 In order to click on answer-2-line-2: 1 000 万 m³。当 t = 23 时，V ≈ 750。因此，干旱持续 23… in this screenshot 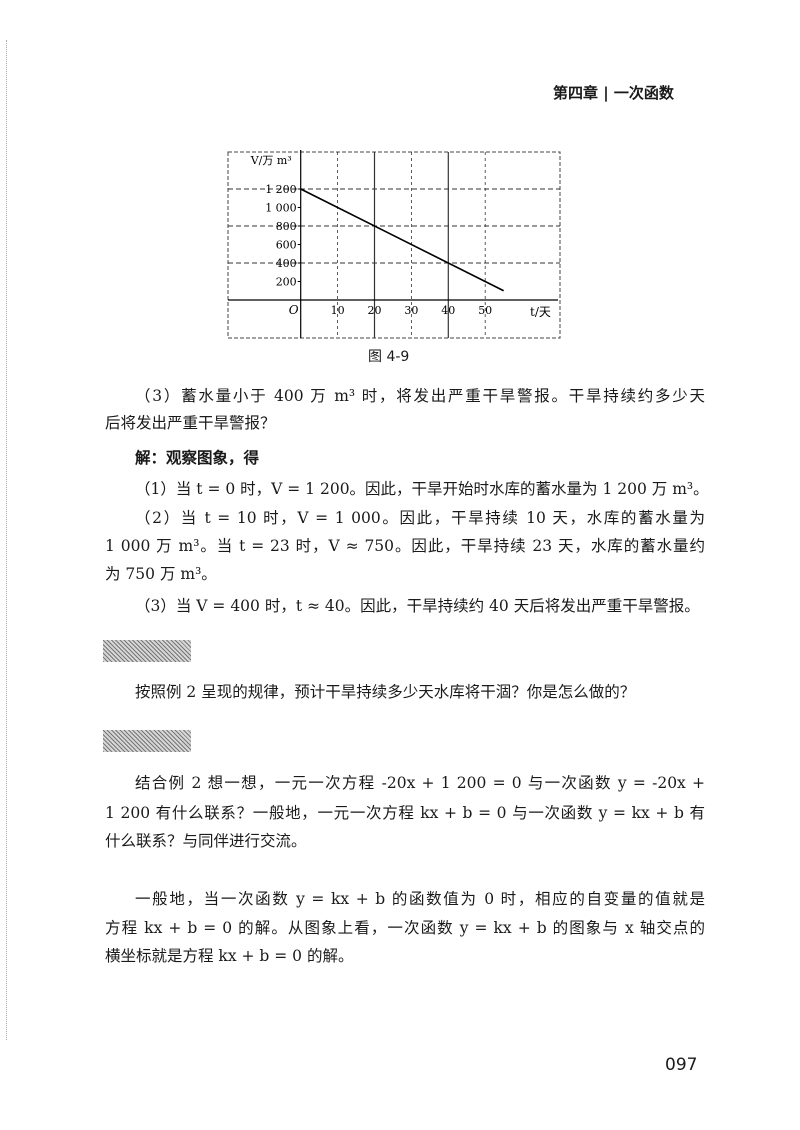, I will do `click(405, 546)`.